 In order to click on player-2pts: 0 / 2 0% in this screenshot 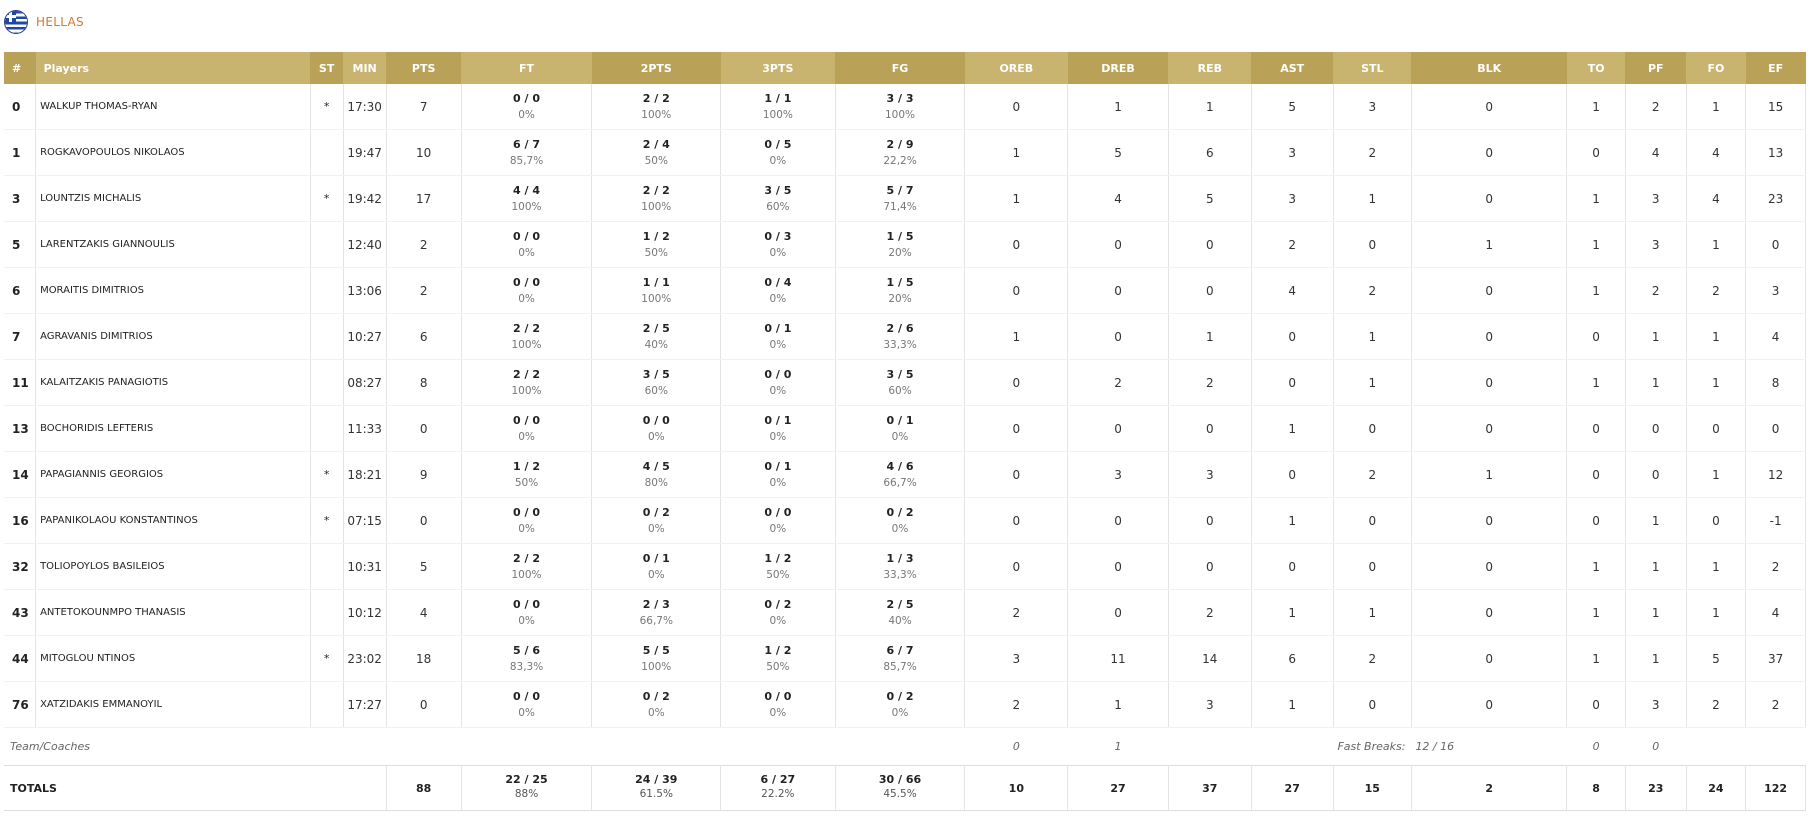, I will do `click(656, 704)`.